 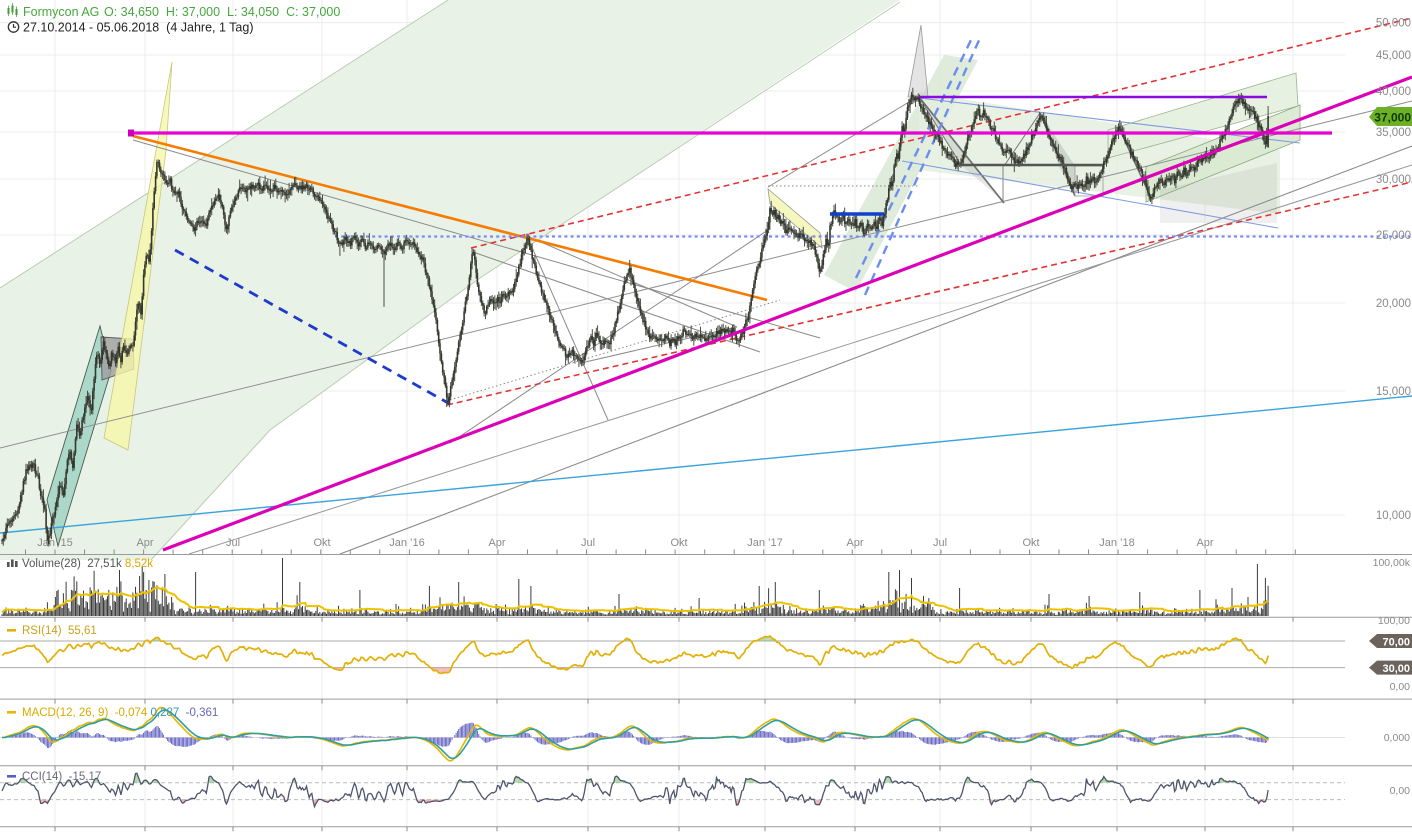 I want to click on svg-text: 30,00, so click(x=1396, y=669).